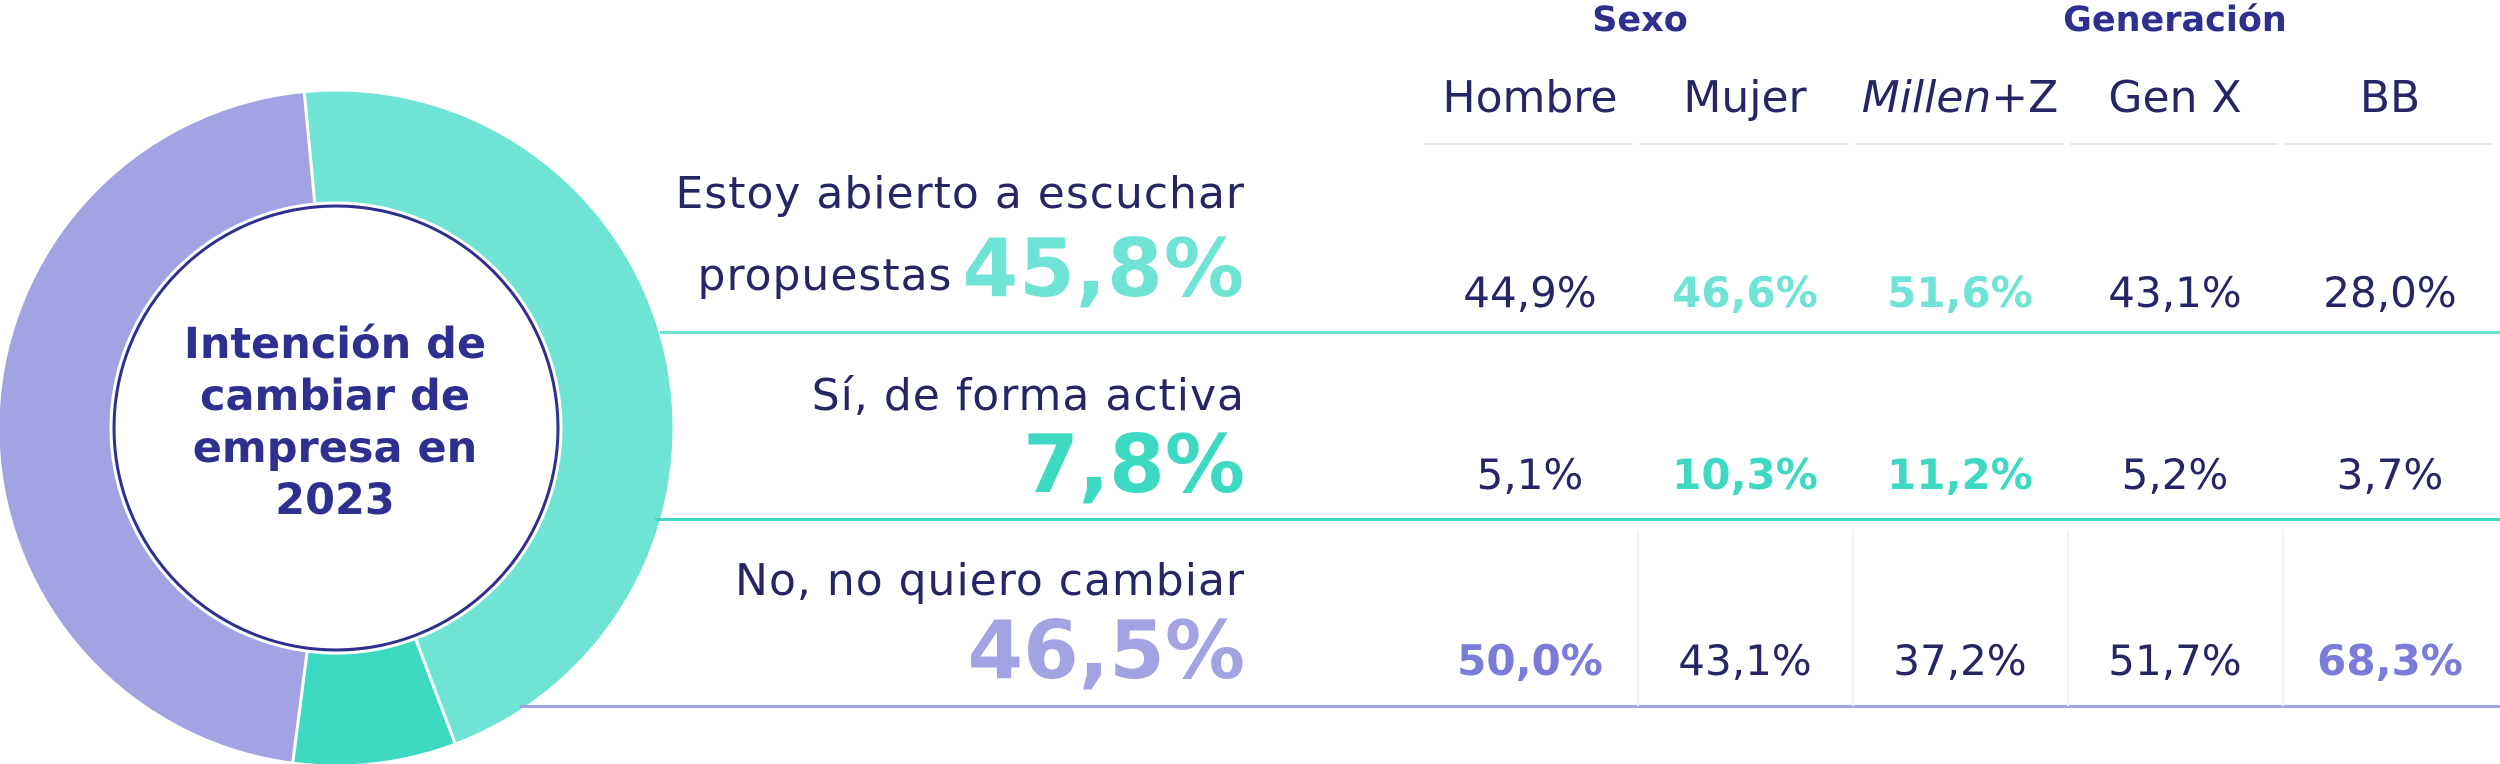  I want to click on row-label-abierto-line1: Estoy abierto a escuchar, so click(960, 193).